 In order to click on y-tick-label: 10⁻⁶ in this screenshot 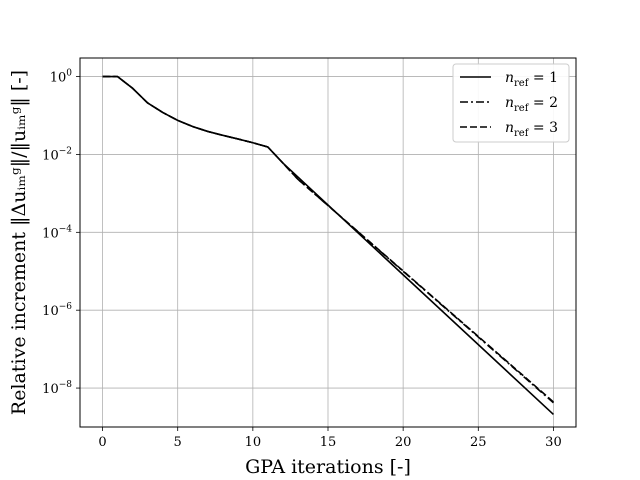, I will do `click(57, 310)`.